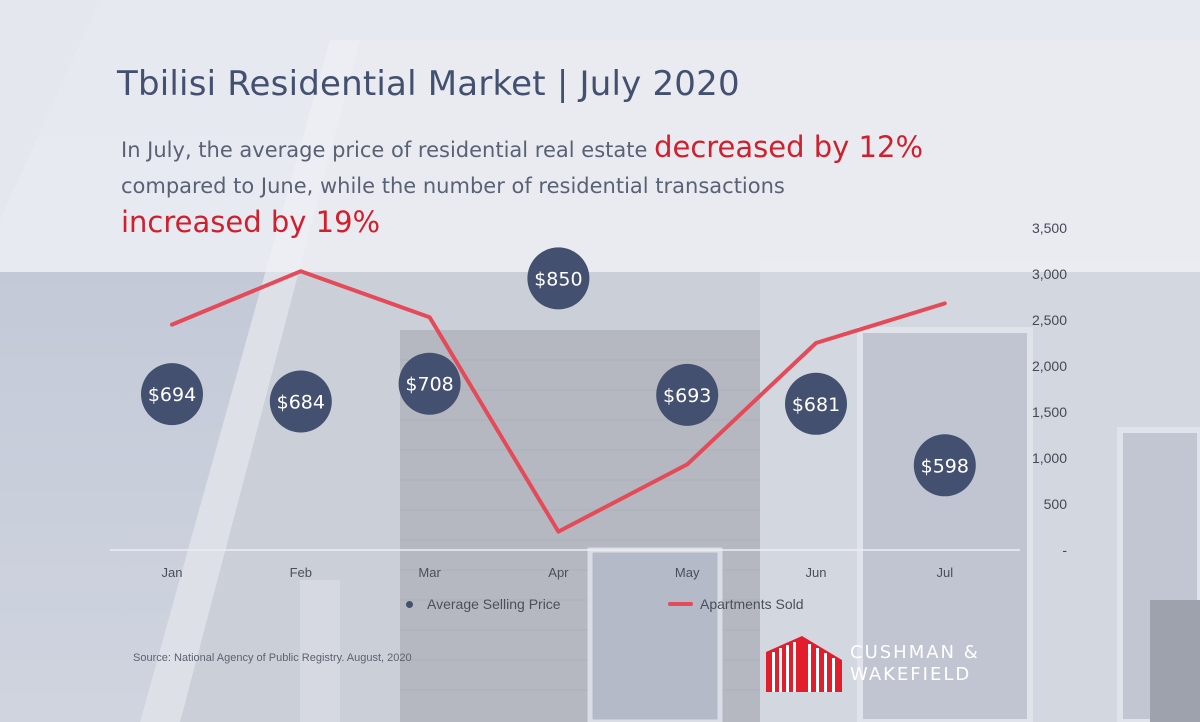 The image size is (1200, 722). Describe the element at coordinates (680, 604) in the screenshot. I see `legend-line-icon` at that location.